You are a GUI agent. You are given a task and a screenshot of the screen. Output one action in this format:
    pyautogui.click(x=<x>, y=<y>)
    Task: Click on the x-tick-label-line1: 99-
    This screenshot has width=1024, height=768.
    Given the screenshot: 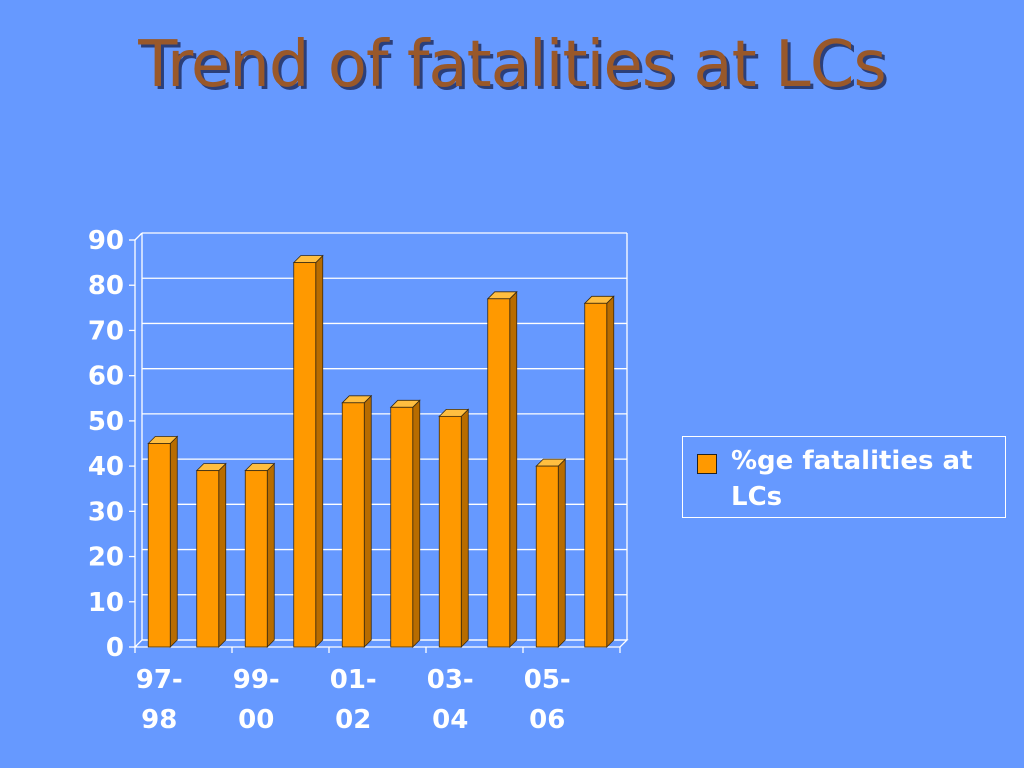 What is the action you would take?
    pyautogui.click(x=256, y=680)
    